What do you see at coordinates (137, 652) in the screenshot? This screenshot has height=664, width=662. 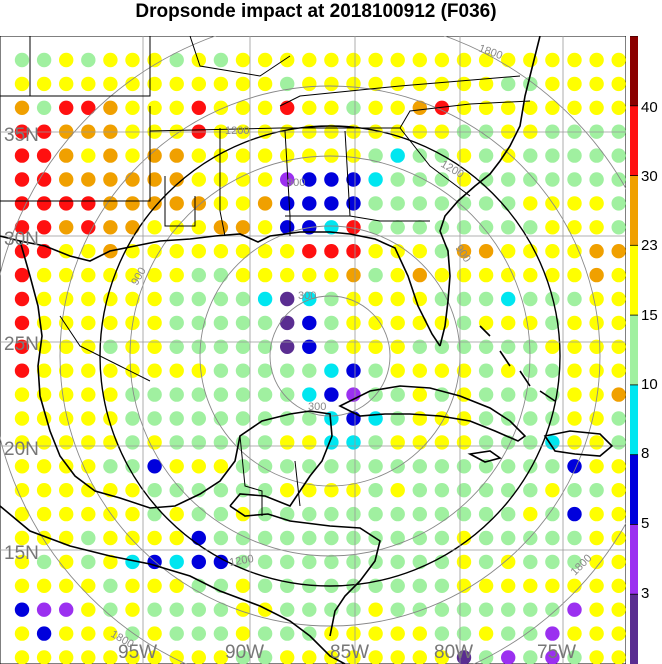 I see `lon-label: 95W` at bounding box center [137, 652].